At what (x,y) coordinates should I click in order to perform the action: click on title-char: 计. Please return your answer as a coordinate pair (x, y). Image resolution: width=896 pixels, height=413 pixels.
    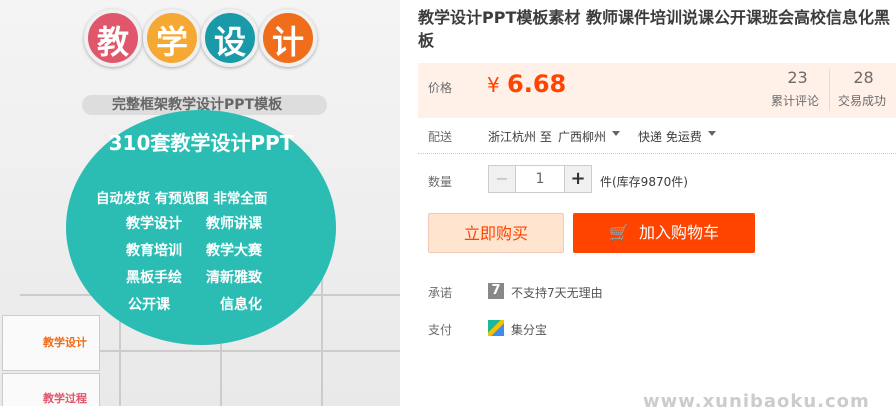
    Looking at the image, I should click on (288, 38).